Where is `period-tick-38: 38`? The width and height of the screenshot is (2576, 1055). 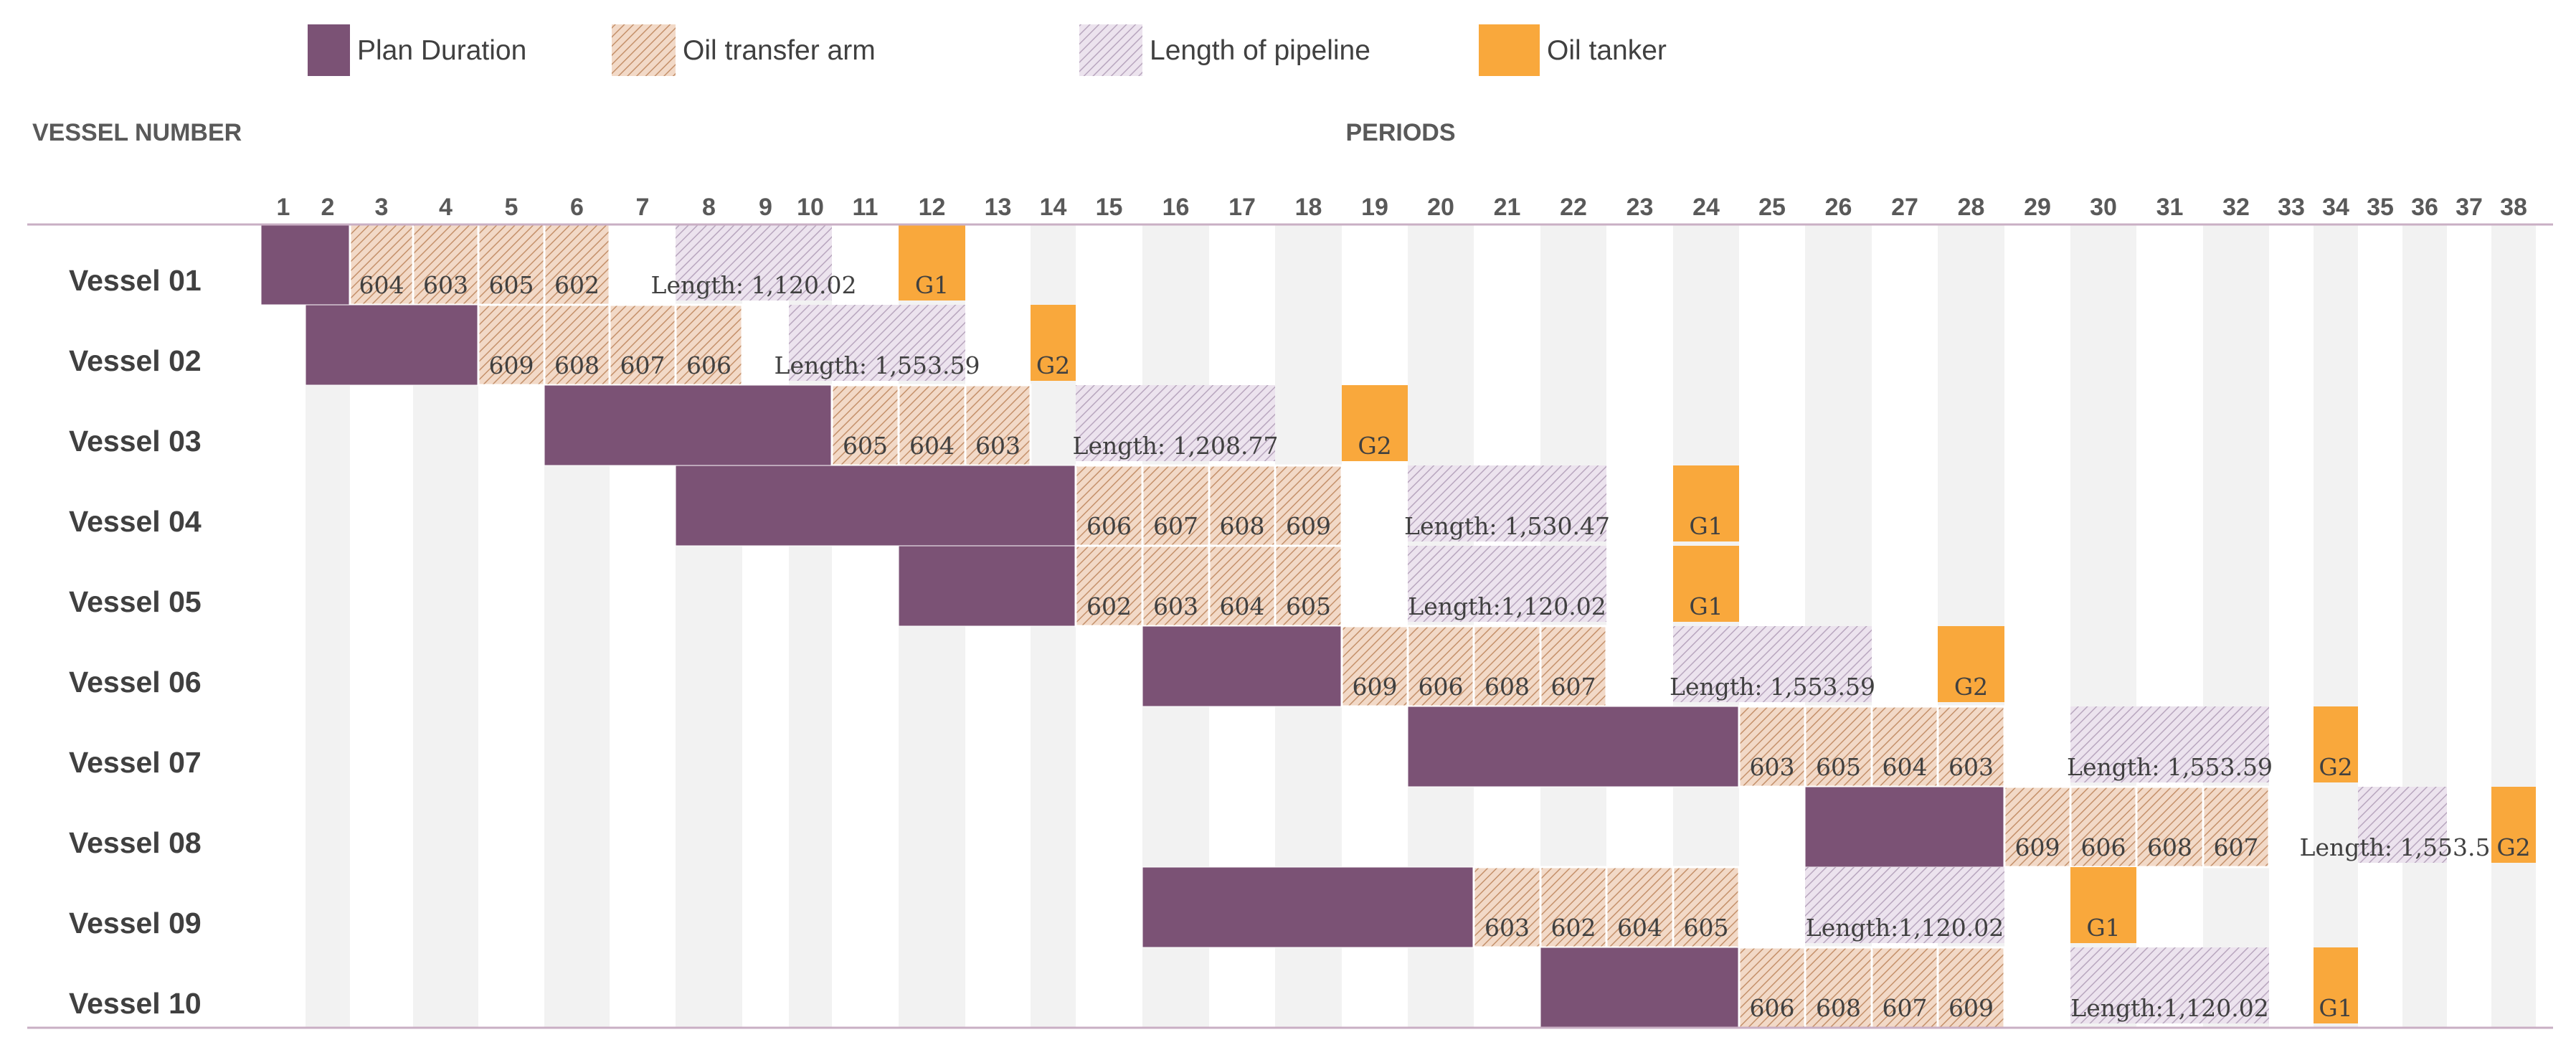
period-tick-38: 38 is located at coordinates (2513, 207).